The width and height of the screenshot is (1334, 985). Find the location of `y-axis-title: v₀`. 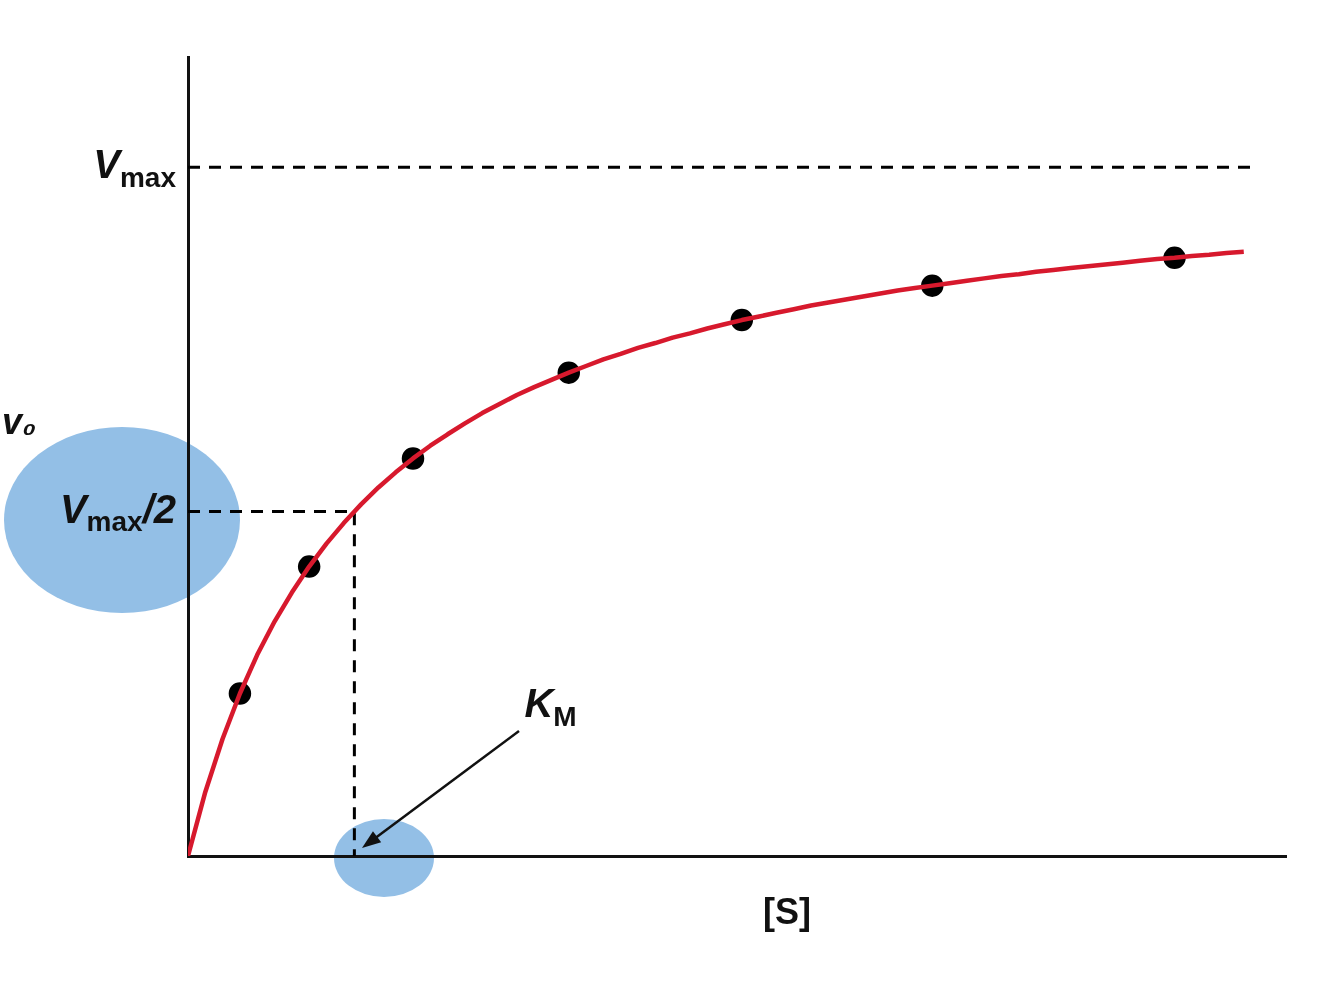

y-axis-title: v₀ is located at coordinates (19, 422).